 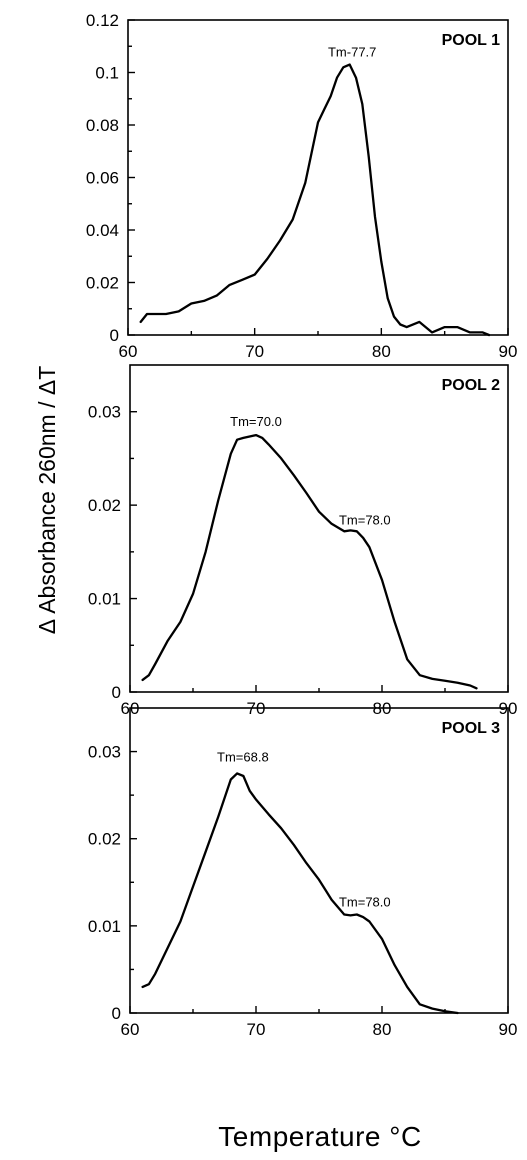 What do you see at coordinates (47, 500) in the screenshot?
I see `y-axis-label: Δ Absorbance 260nm / ΔT` at bounding box center [47, 500].